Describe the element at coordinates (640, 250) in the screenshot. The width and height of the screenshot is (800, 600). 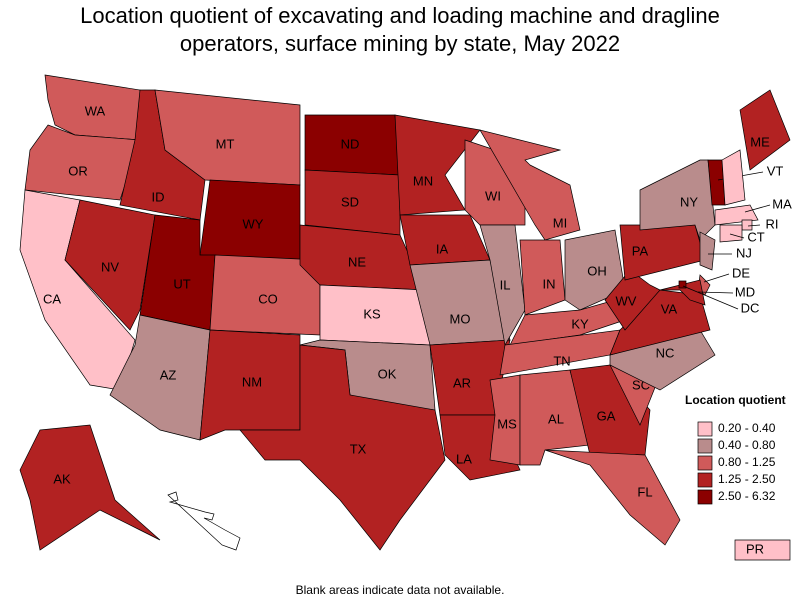
I see `state-label: PA` at that location.